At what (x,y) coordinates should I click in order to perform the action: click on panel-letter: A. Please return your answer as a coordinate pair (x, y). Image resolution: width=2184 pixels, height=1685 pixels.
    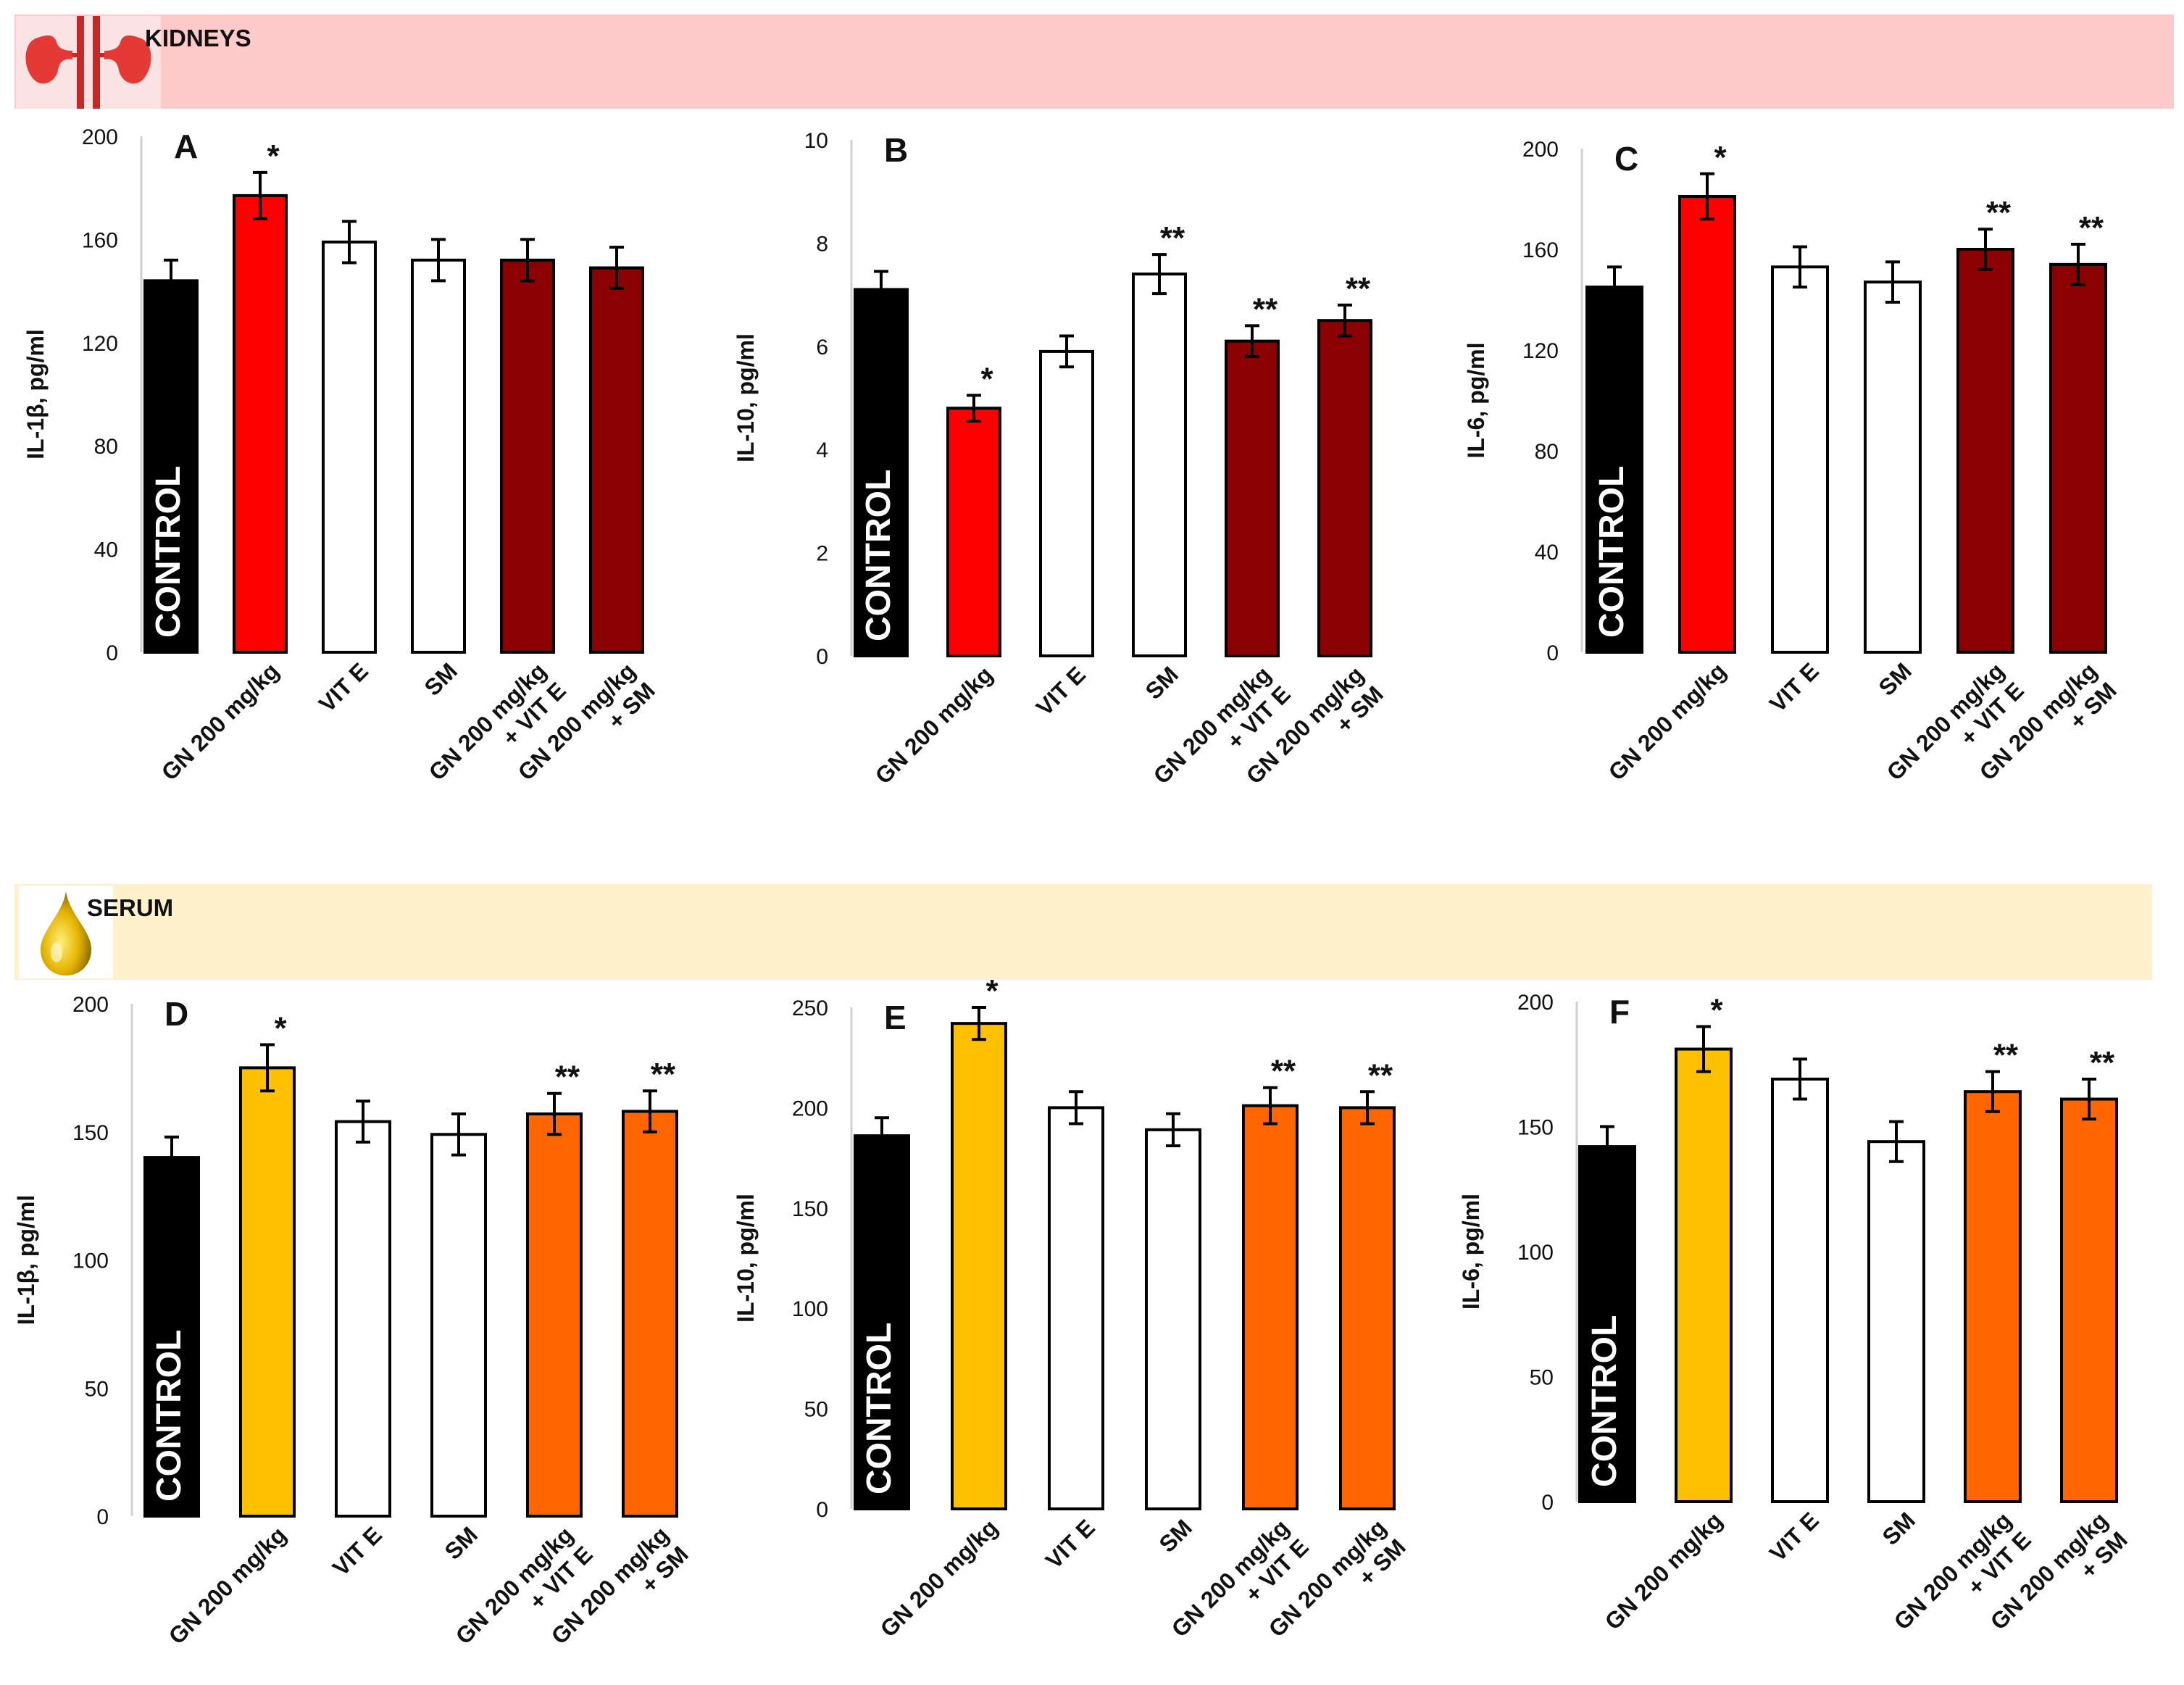
    Looking at the image, I should click on (186, 146).